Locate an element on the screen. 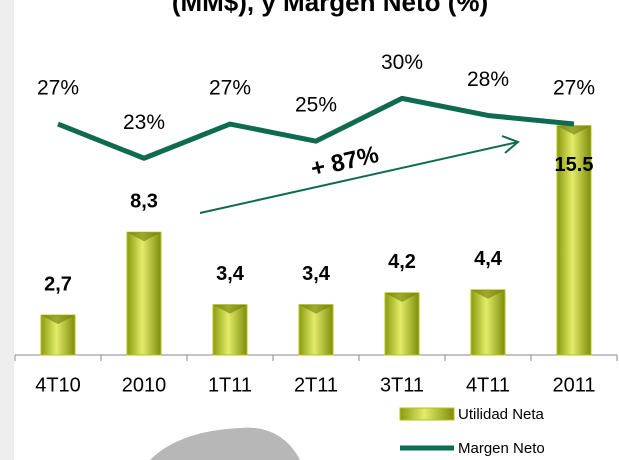 This screenshot has width=619, height=460. line is located at coordinates (316, 128).